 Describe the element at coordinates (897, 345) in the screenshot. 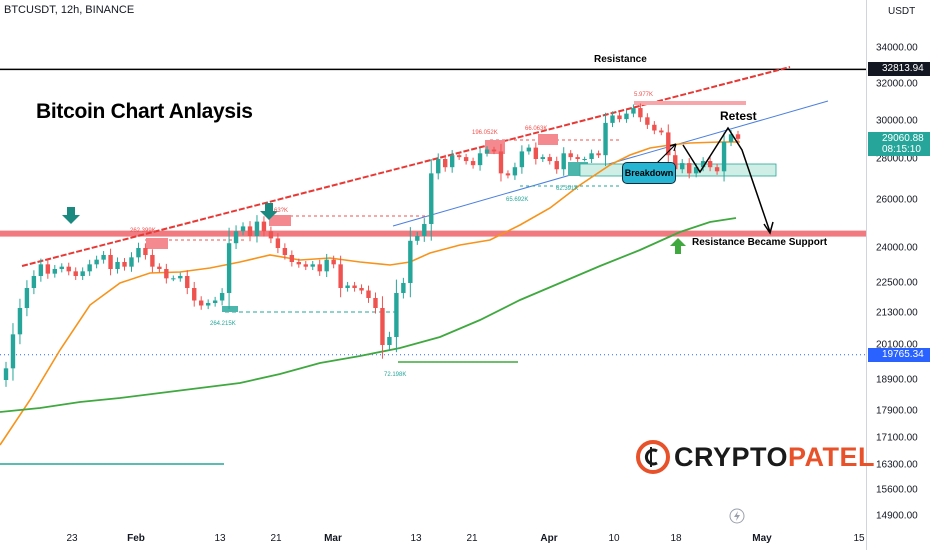

I see `price-tick-label: 20100.00` at that location.